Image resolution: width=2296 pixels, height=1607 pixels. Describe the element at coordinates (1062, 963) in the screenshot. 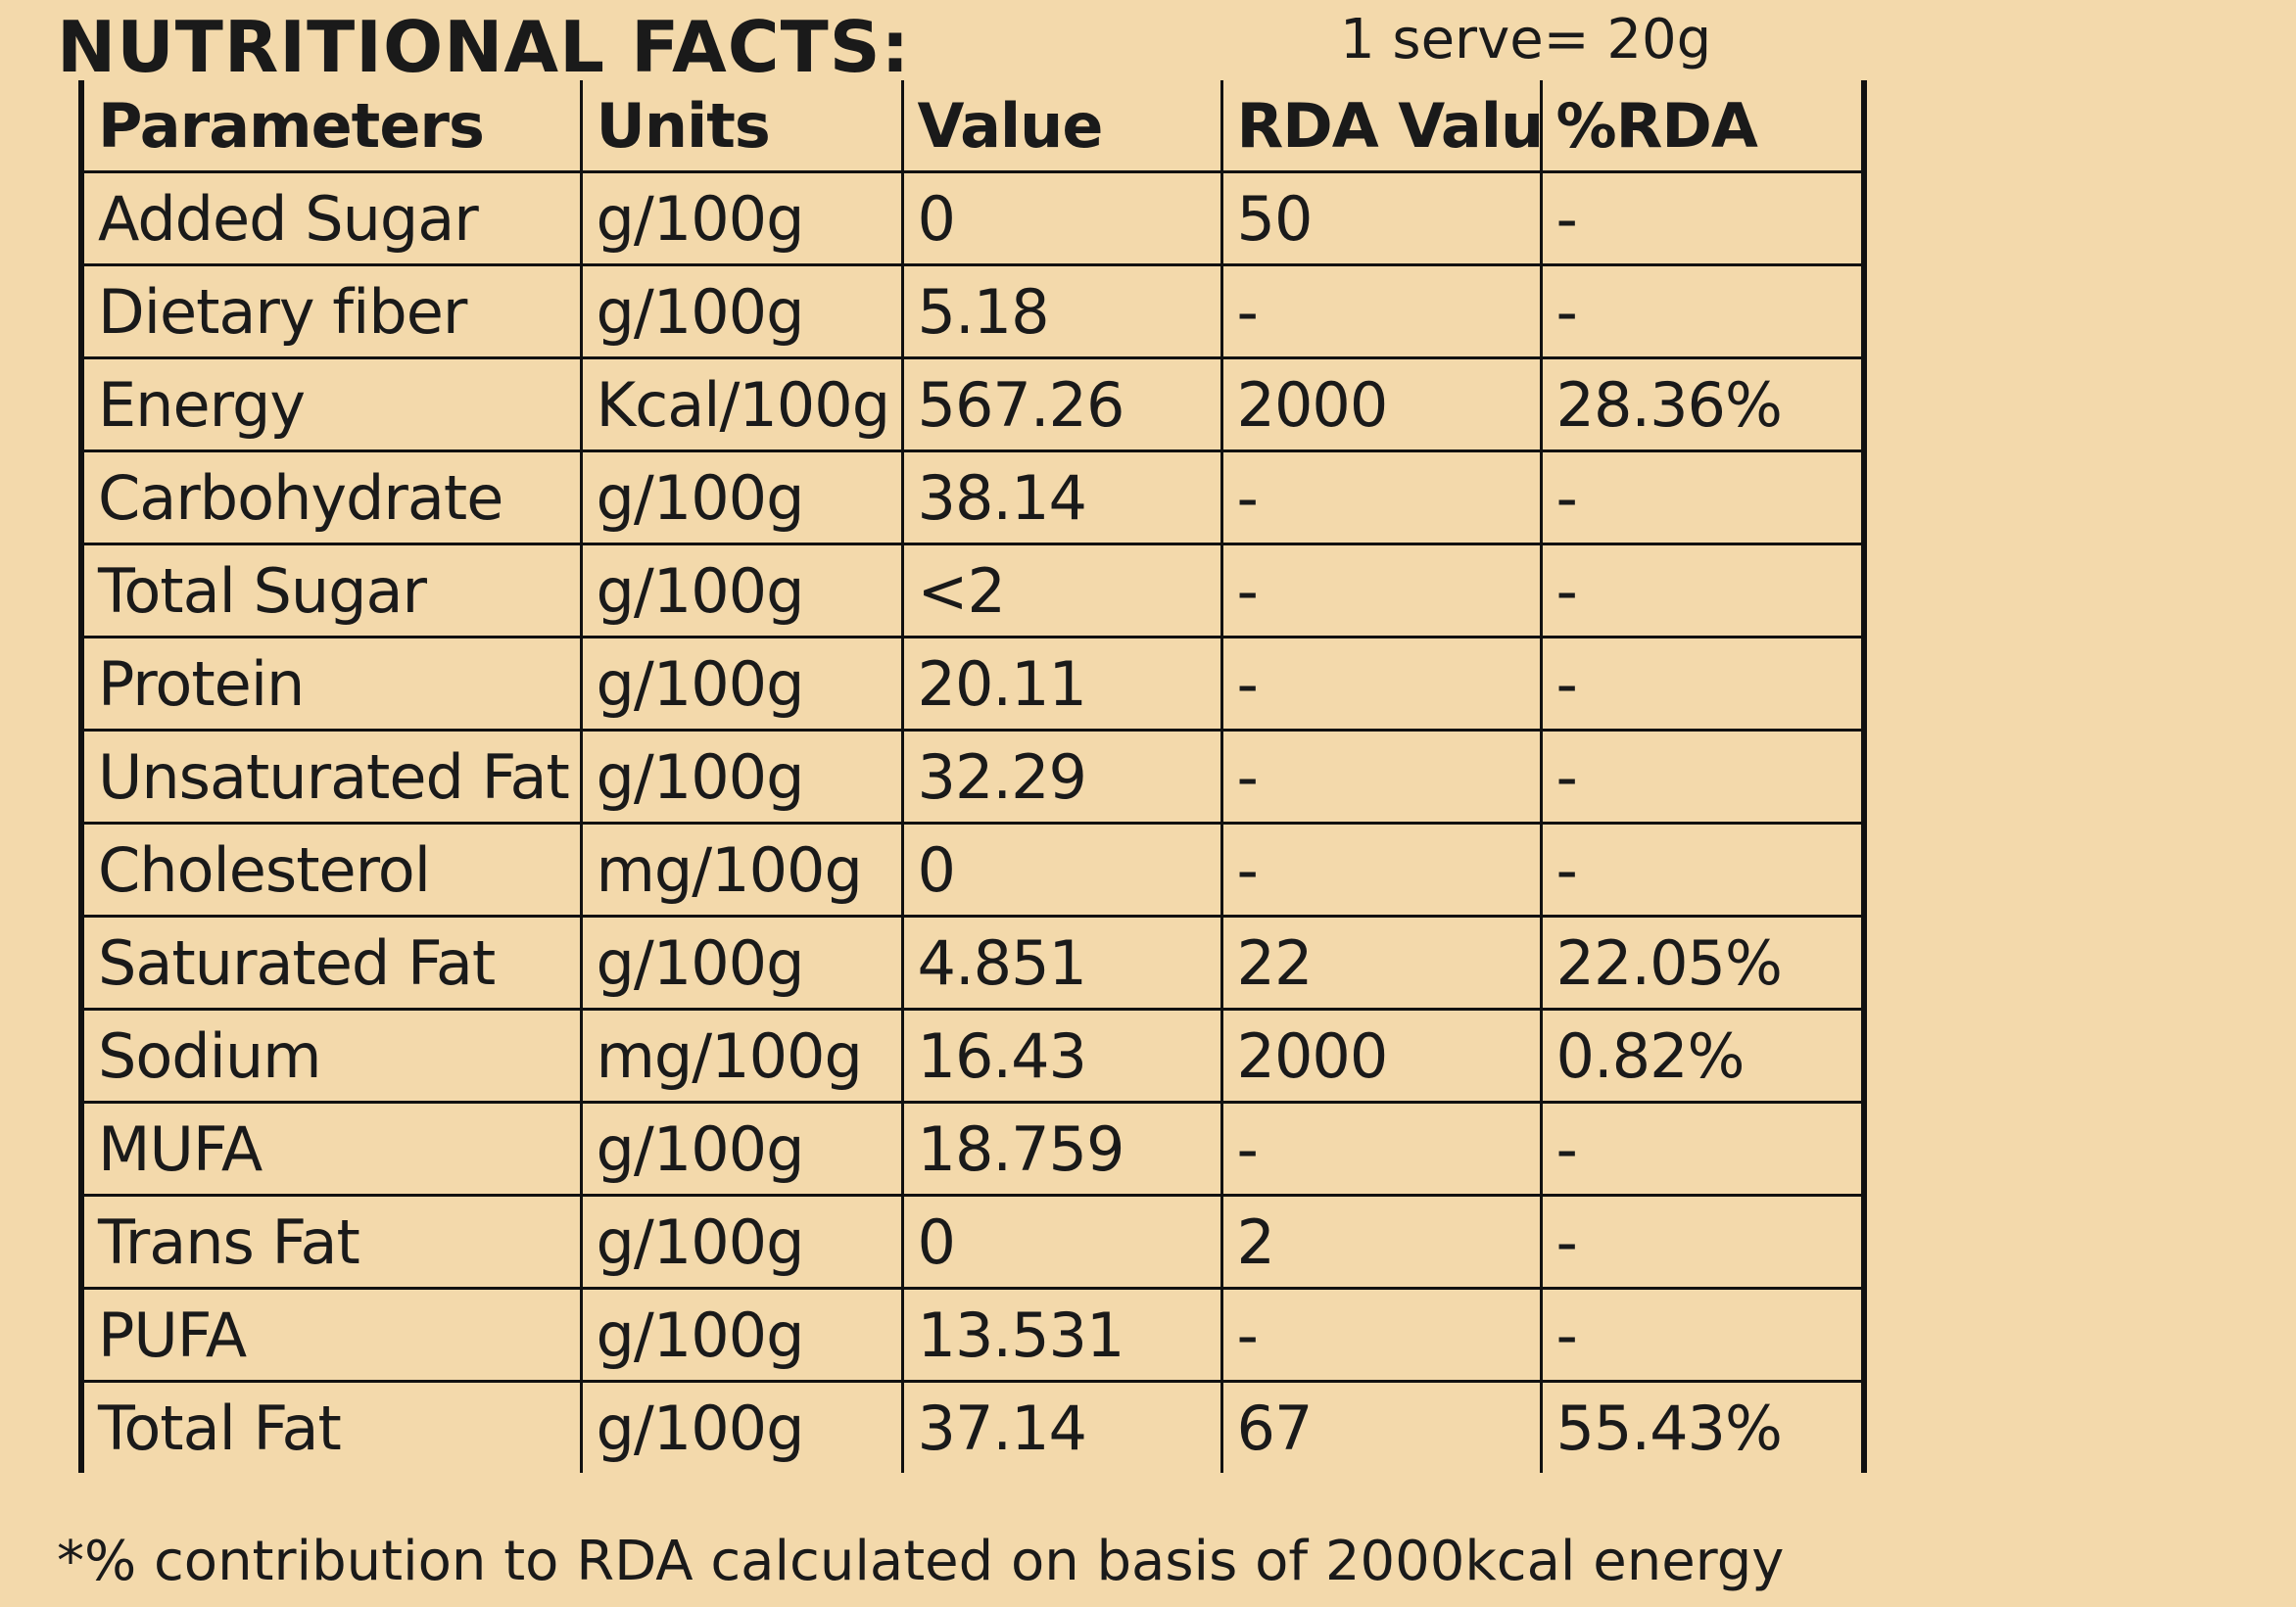

I see `cell-value: 4.851` at that location.